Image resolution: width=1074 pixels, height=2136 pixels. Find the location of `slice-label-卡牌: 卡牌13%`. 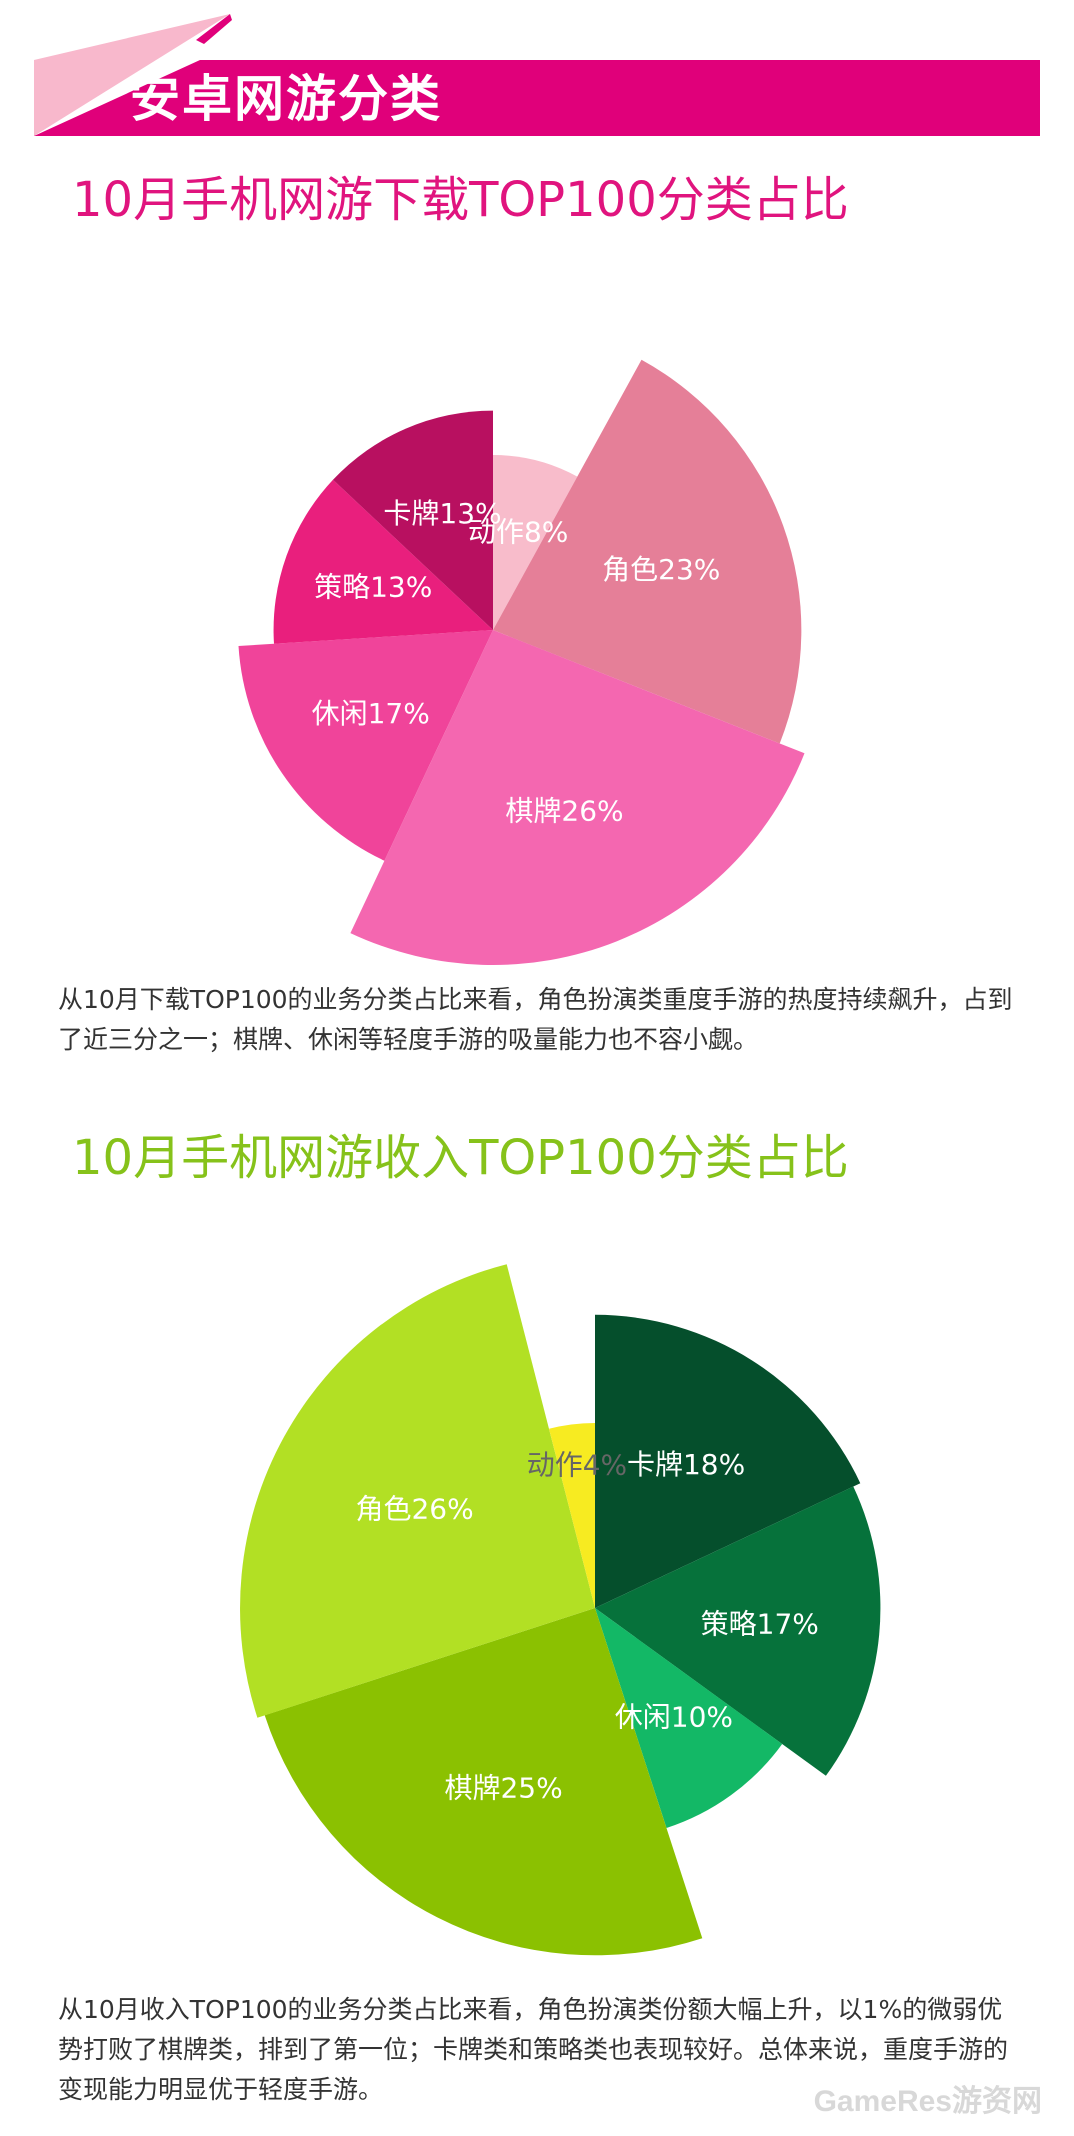

slice-label-卡牌: 卡牌13% is located at coordinates (442, 513).